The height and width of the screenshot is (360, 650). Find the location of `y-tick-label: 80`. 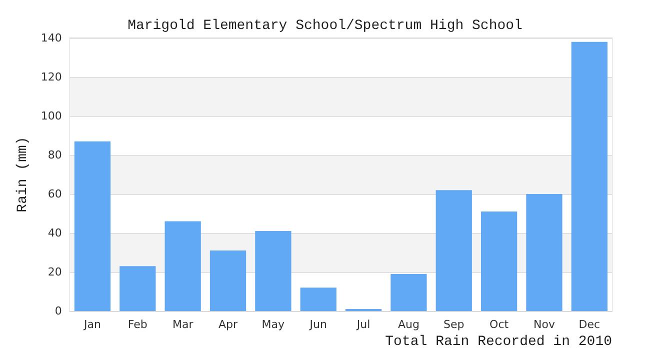

y-tick-label: 80 is located at coordinates (55, 155).